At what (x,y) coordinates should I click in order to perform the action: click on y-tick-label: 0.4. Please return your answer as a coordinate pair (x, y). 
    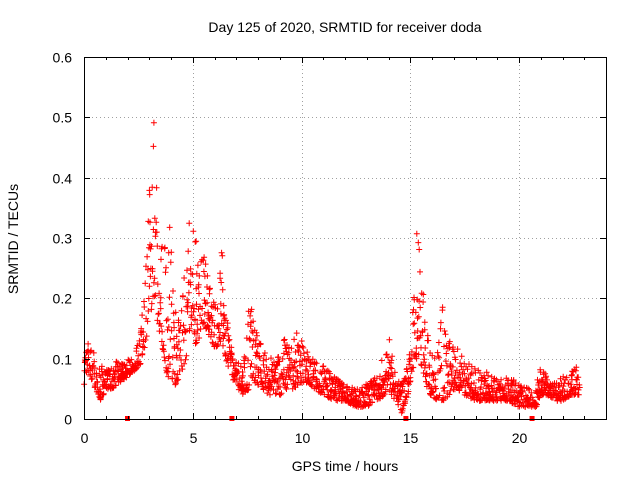
    Looking at the image, I should click on (63, 179).